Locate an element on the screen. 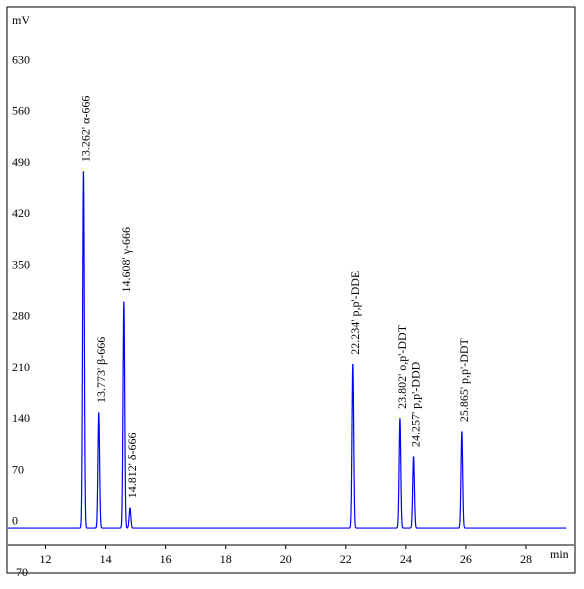 The height and width of the screenshot is (589, 584). y-tick-label: 140 is located at coordinates (21, 418).